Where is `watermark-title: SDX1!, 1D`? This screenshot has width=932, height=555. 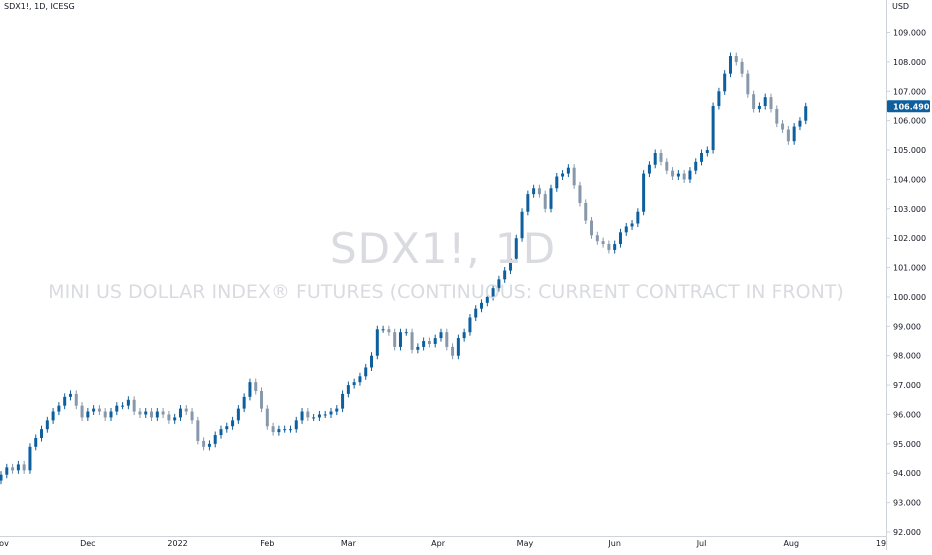
watermark-title: SDX1!, 1D is located at coordinates (443, 248).